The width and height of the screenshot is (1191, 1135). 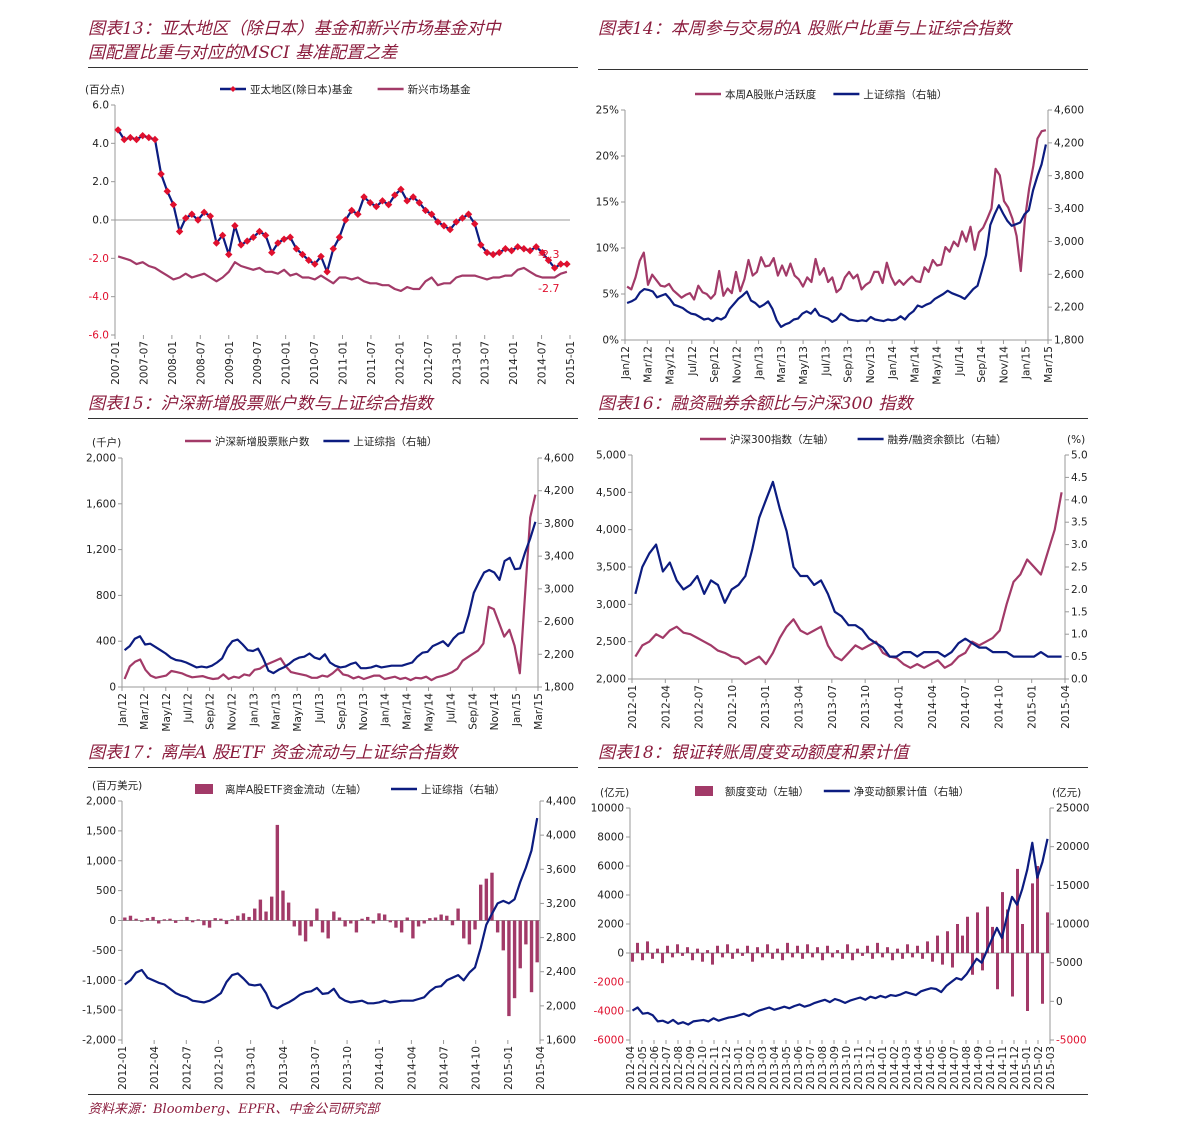 I want to click on c16-xtick-label: 2012-10, so click(x=733, y=707).